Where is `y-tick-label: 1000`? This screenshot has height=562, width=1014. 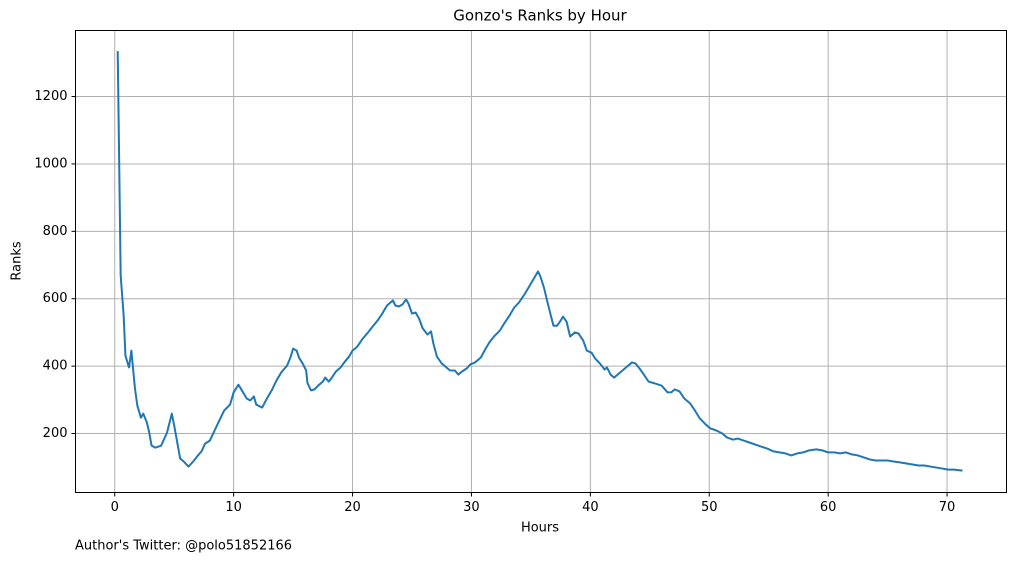
y-tick-label: 1000 is located at coordinates (50, 163).